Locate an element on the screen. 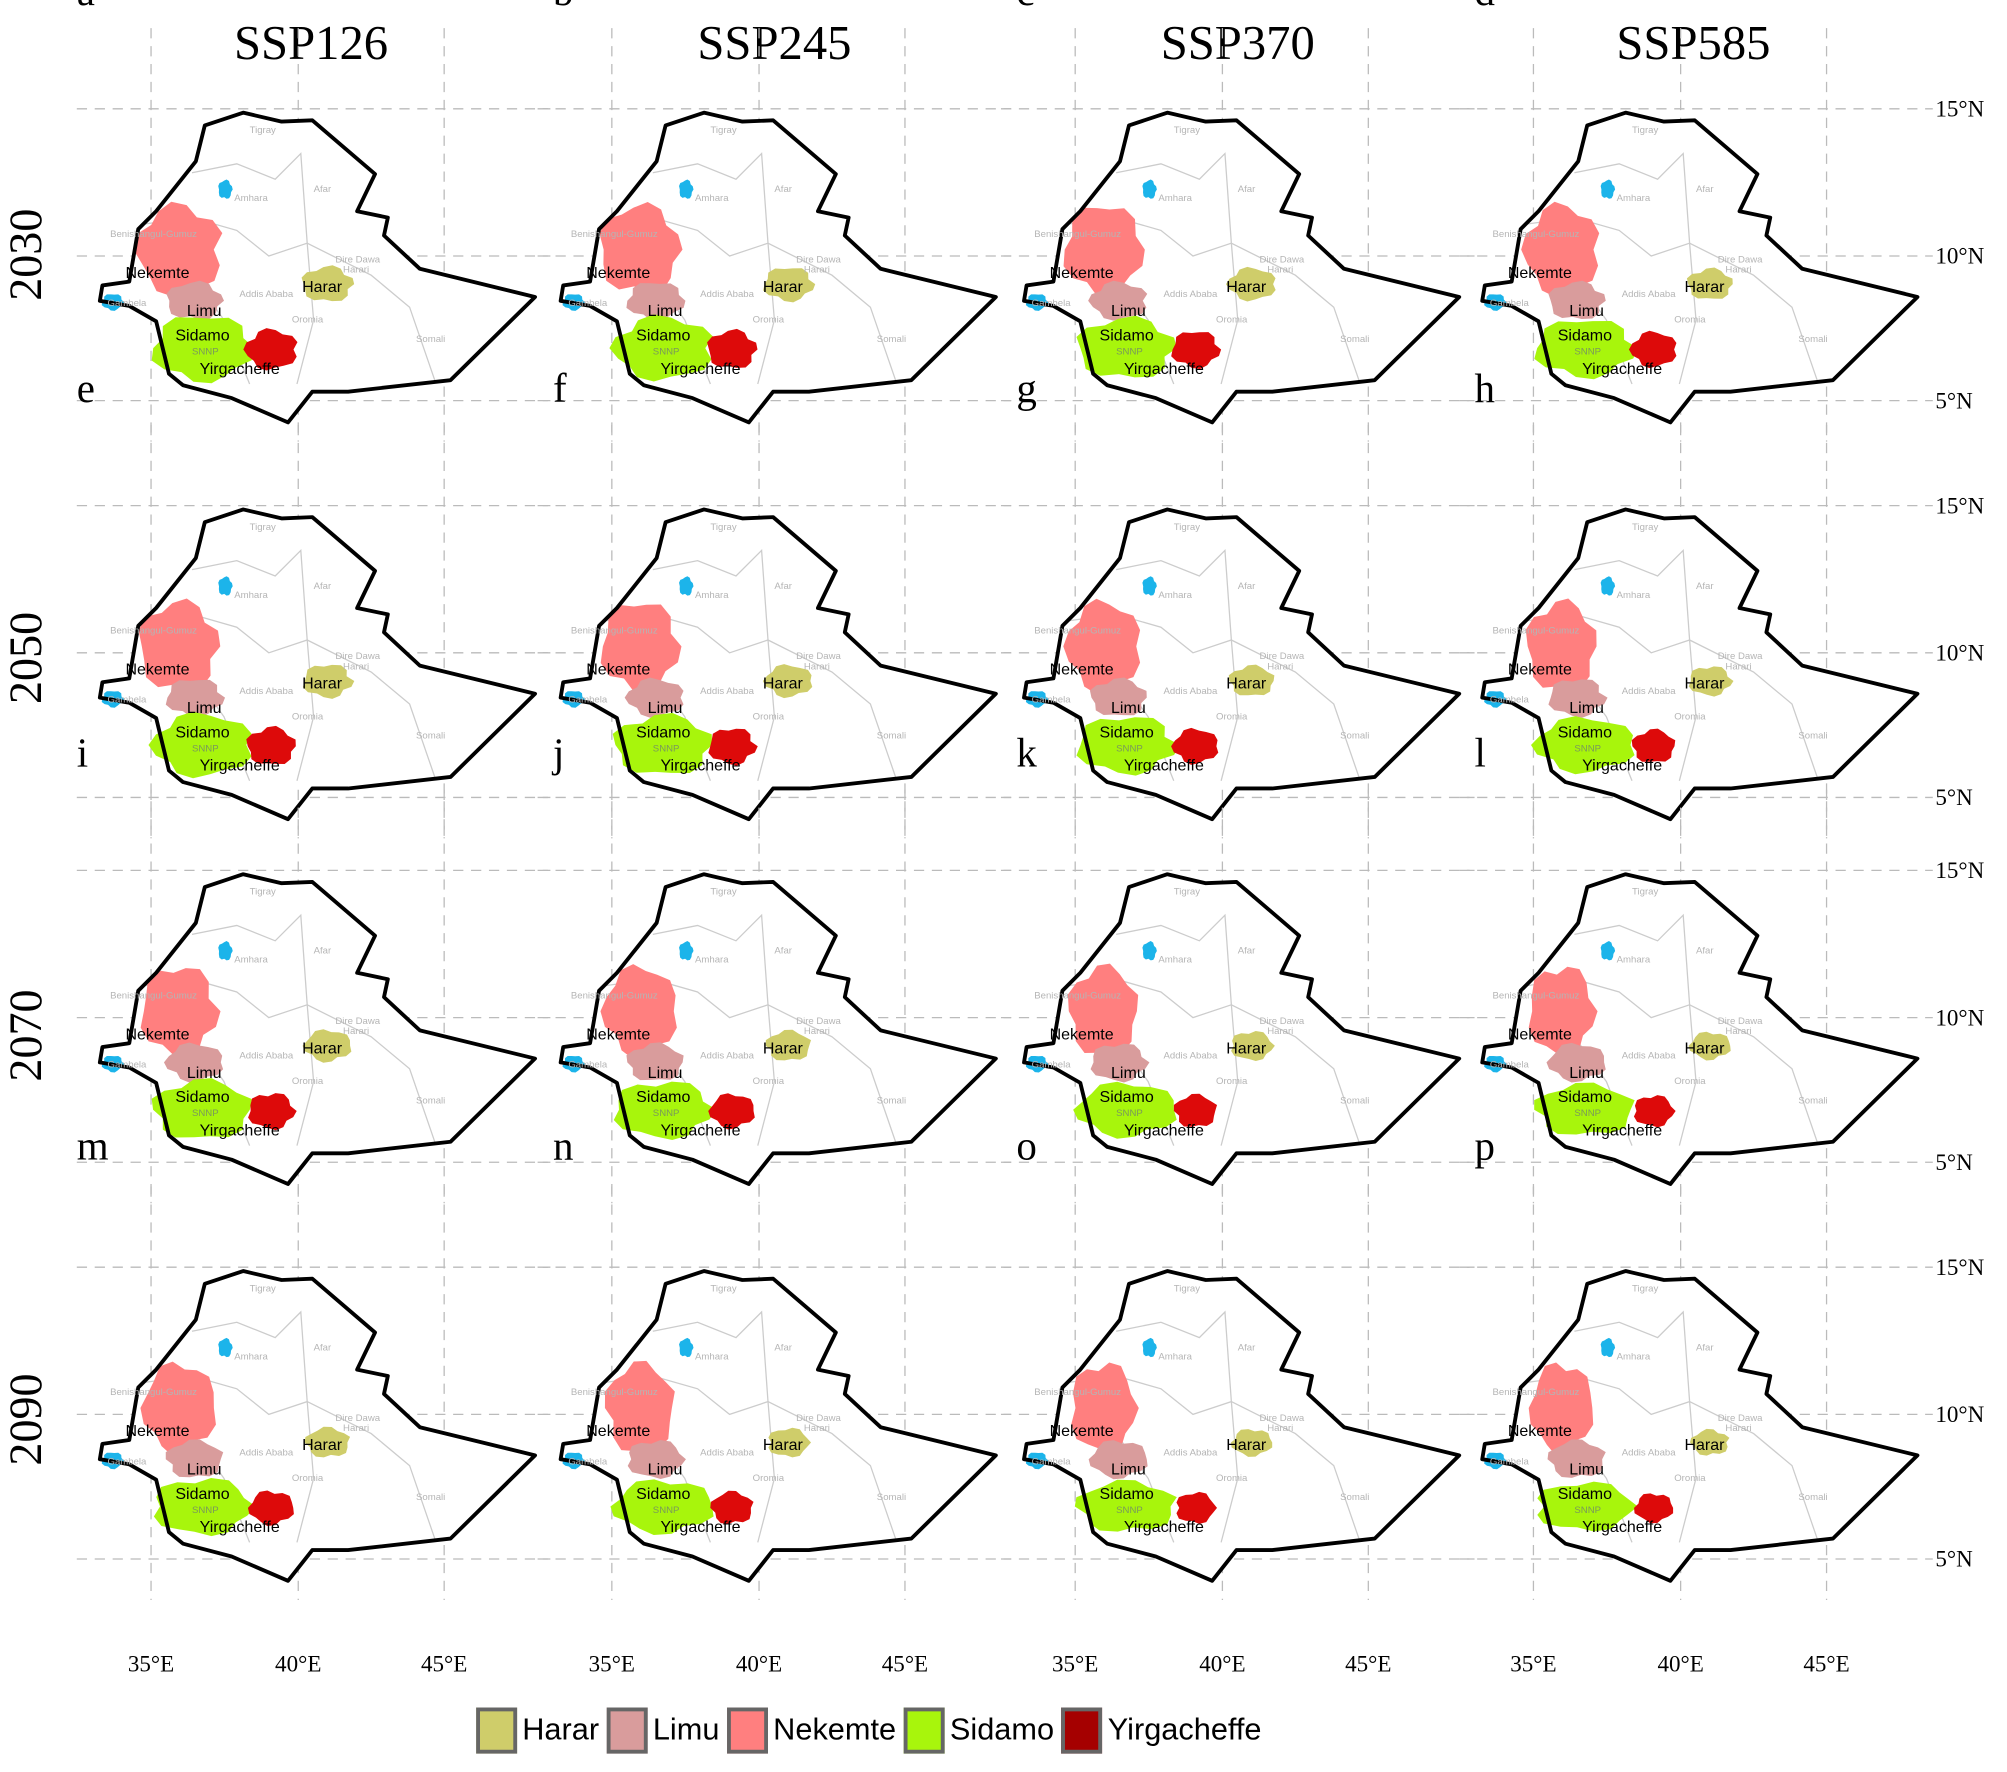 This screenshot has height=1772, width=2007. legend-item-harar: Harar is located at coordinates (537, 1730).